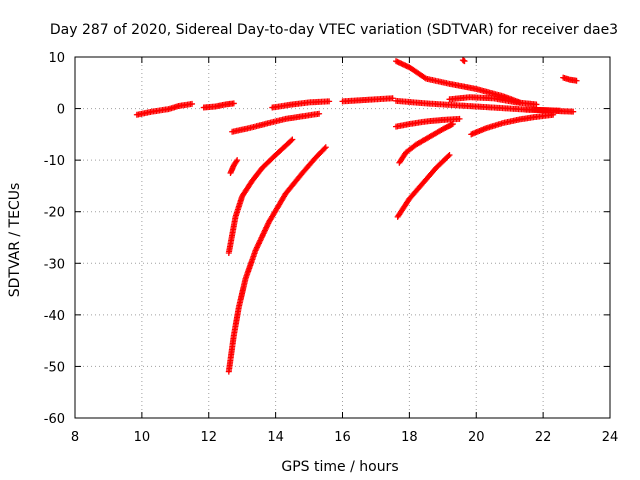 The image size is (640, 480). What do you see at coordinates (15, 240) in the screenshot?
I see `y-axis-label: SDTVAR / TECUs` at bounding box center [15, 240].